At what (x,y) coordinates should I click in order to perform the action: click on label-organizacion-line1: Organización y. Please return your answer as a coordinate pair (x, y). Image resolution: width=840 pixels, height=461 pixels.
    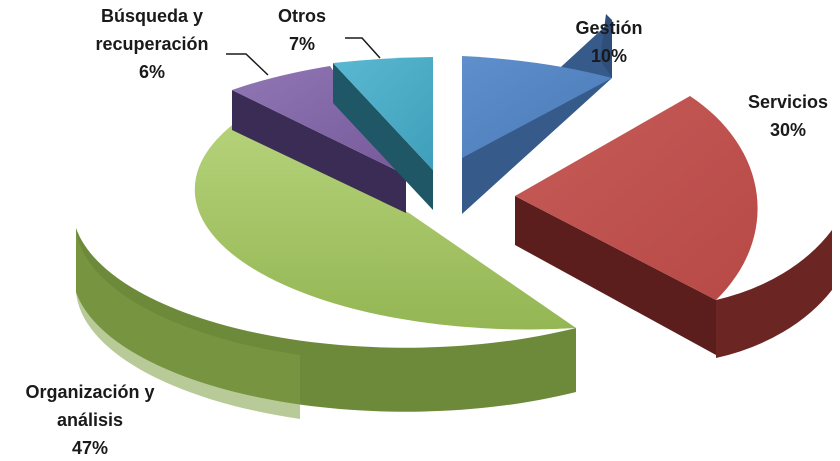
    Looking at the image, I should click on (89, 392).